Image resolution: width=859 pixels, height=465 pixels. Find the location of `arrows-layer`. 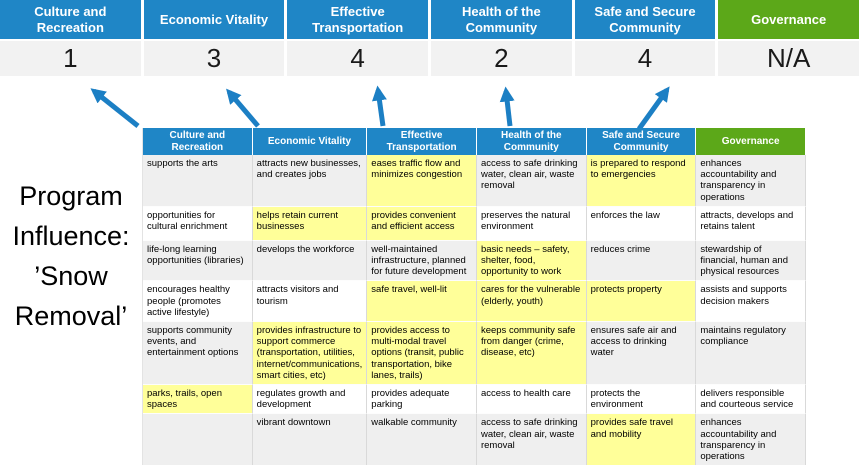

arrows-layer is located at coordinates (380, 108).